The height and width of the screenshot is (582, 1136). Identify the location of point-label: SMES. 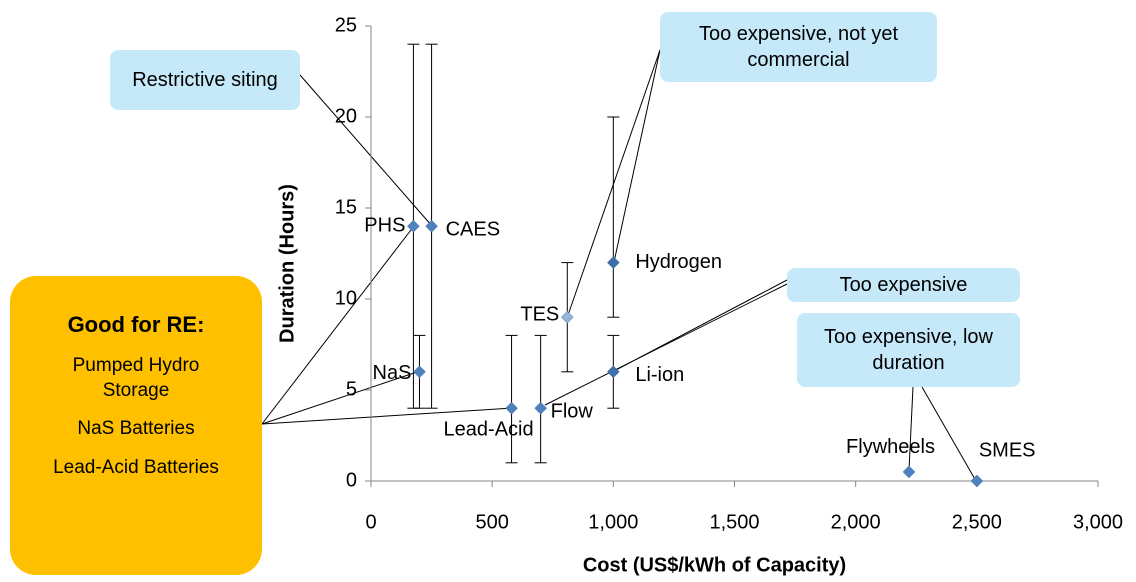
(1007, 450).